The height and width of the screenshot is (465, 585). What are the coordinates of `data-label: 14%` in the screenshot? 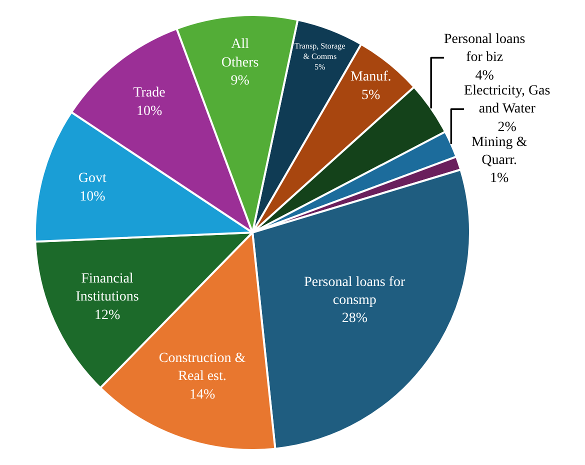 It's located at (202, 394).